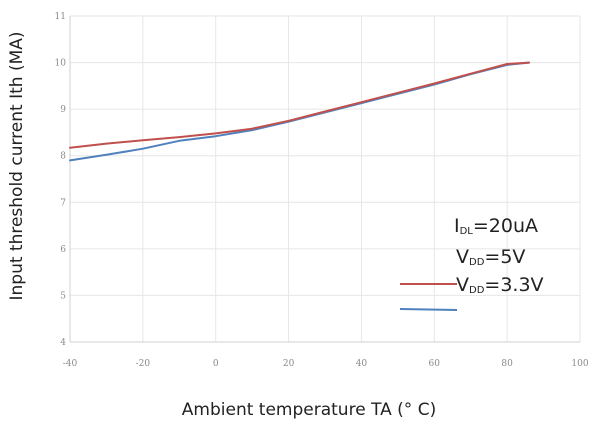 The width and height of the screenshot is (603, 427). Describe the element at coordinates (61, 64) in the screenshot. I see `y-tick-label: 10` at that location.